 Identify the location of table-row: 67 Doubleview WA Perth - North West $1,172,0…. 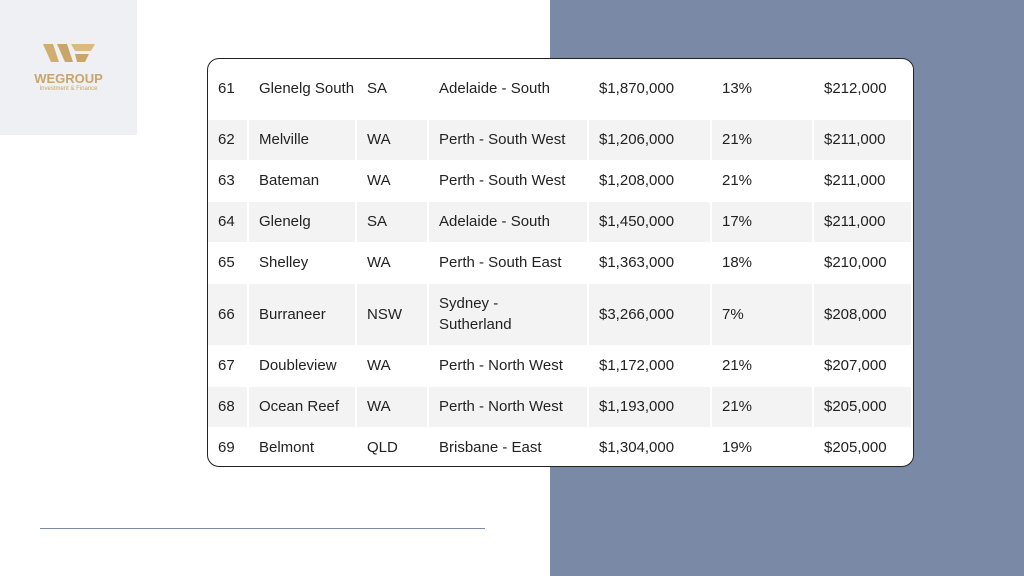
(560, 366).